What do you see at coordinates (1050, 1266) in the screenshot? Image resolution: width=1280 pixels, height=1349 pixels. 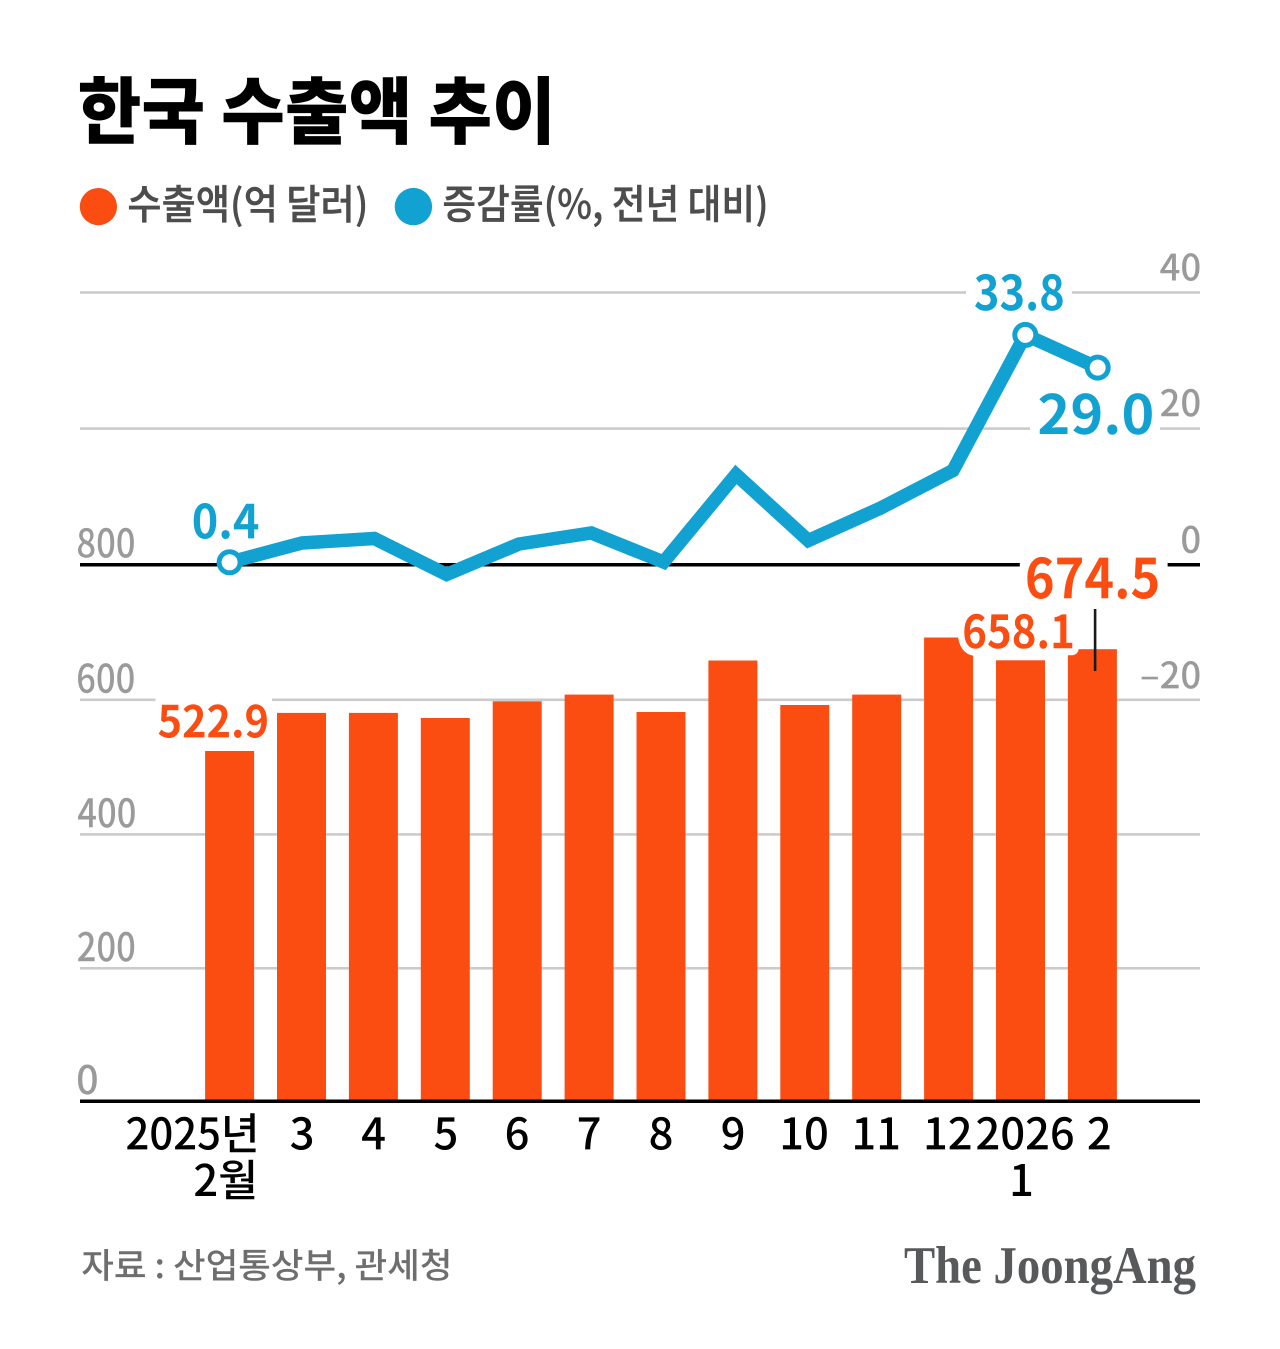 I see `svg-text: The JoongAng` at bounding box center [1050, 1266].